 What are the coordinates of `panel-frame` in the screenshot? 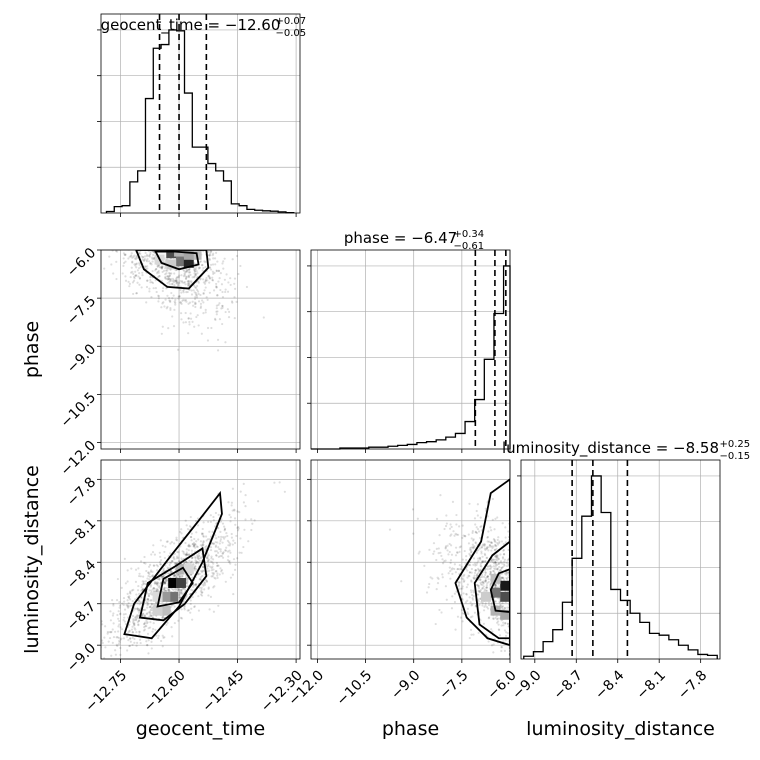 It's located at (200, 113).